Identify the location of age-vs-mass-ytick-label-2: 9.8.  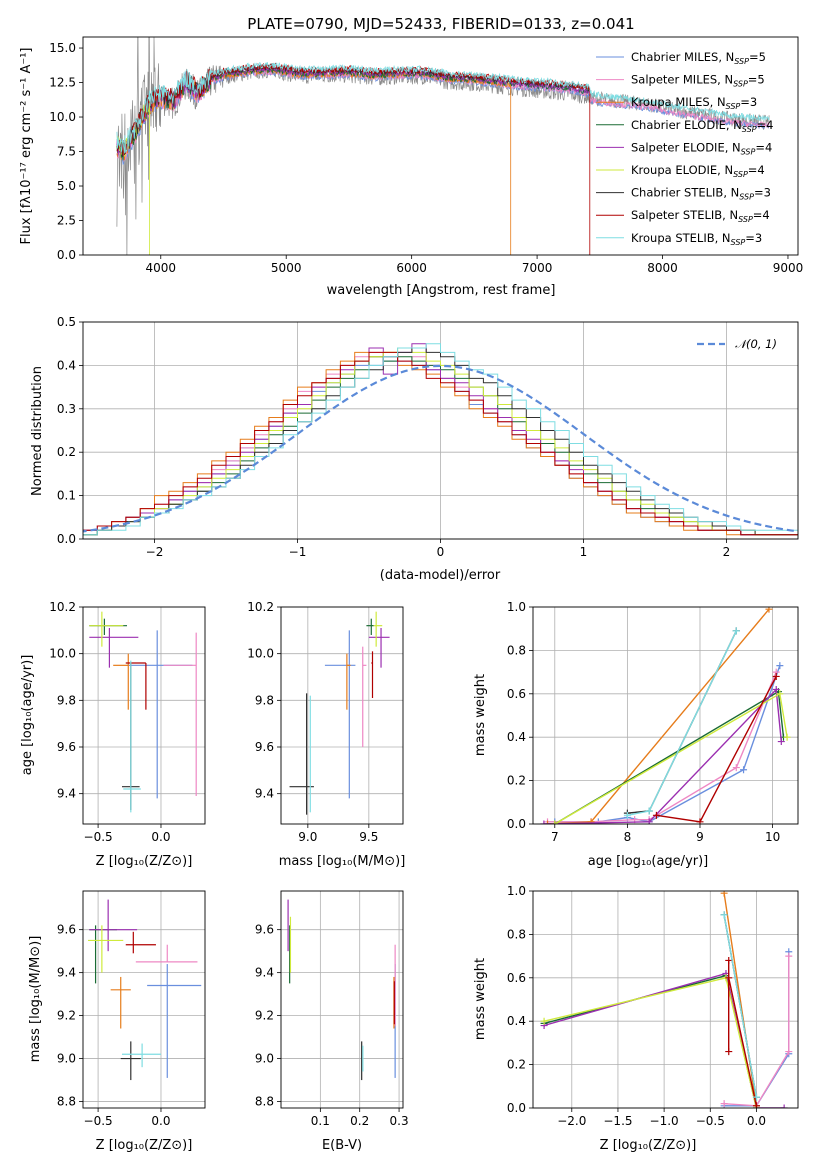
(264, 700).